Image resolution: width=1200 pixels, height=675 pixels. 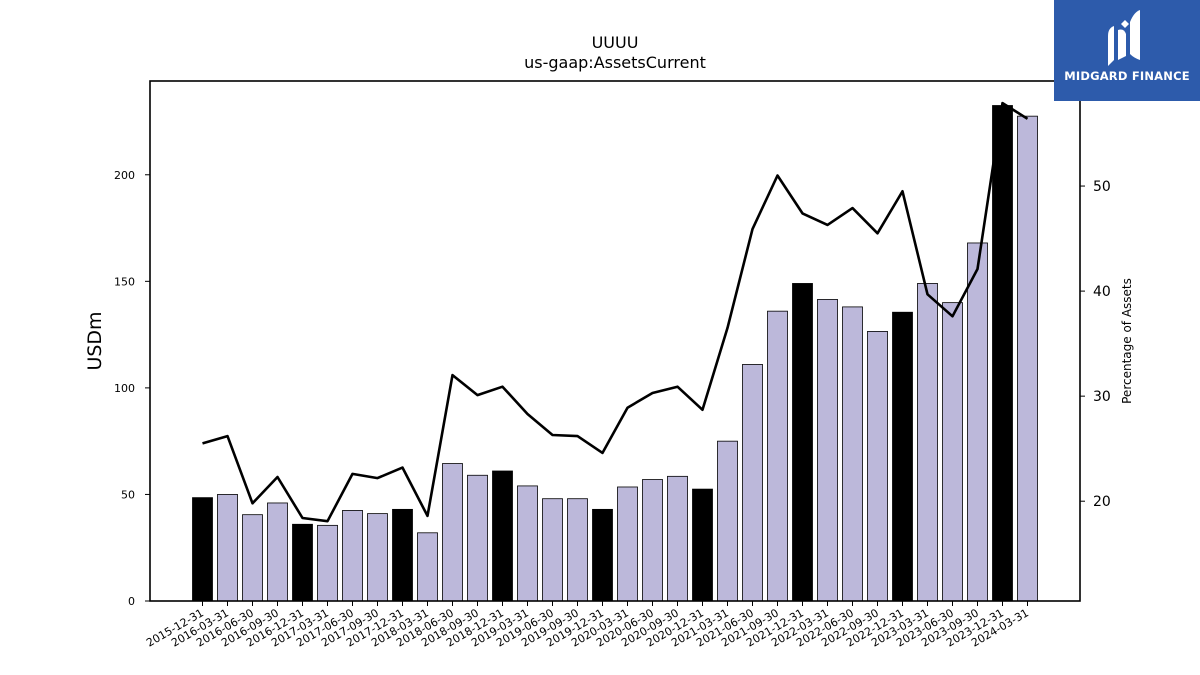 I want to click on y2-tick-label: 50, so click(x=1102, y=187).